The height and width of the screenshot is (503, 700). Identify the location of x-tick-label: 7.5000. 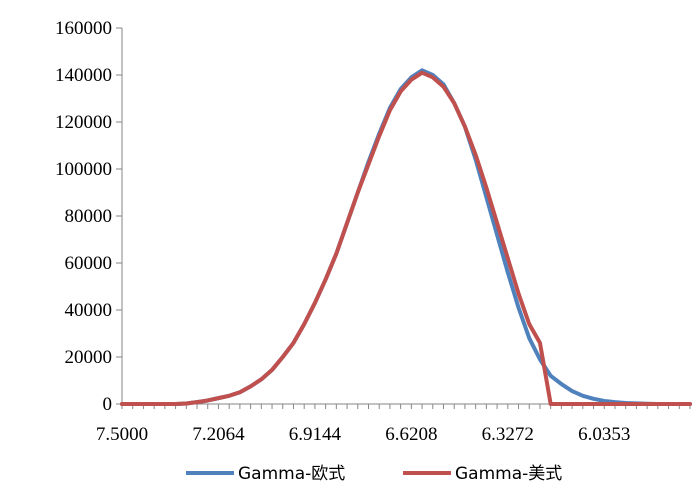
(122, 434).